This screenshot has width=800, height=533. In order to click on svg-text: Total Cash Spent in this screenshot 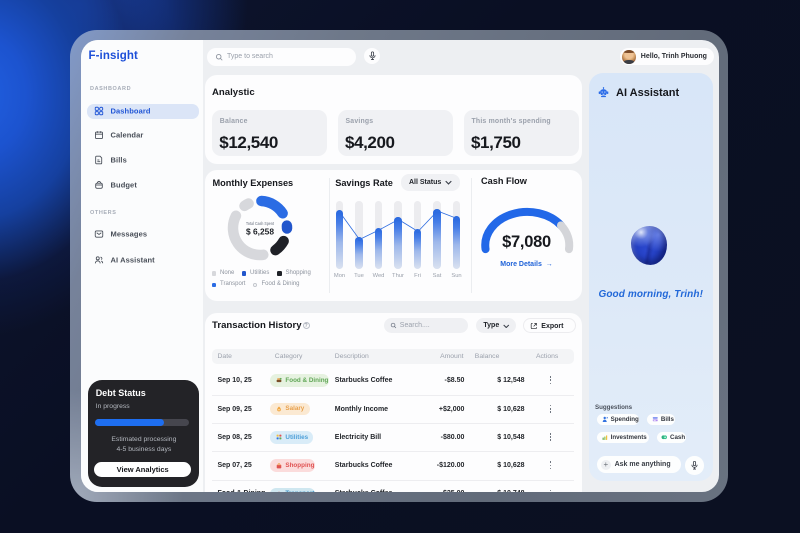, I will do `click(260, 223)`.